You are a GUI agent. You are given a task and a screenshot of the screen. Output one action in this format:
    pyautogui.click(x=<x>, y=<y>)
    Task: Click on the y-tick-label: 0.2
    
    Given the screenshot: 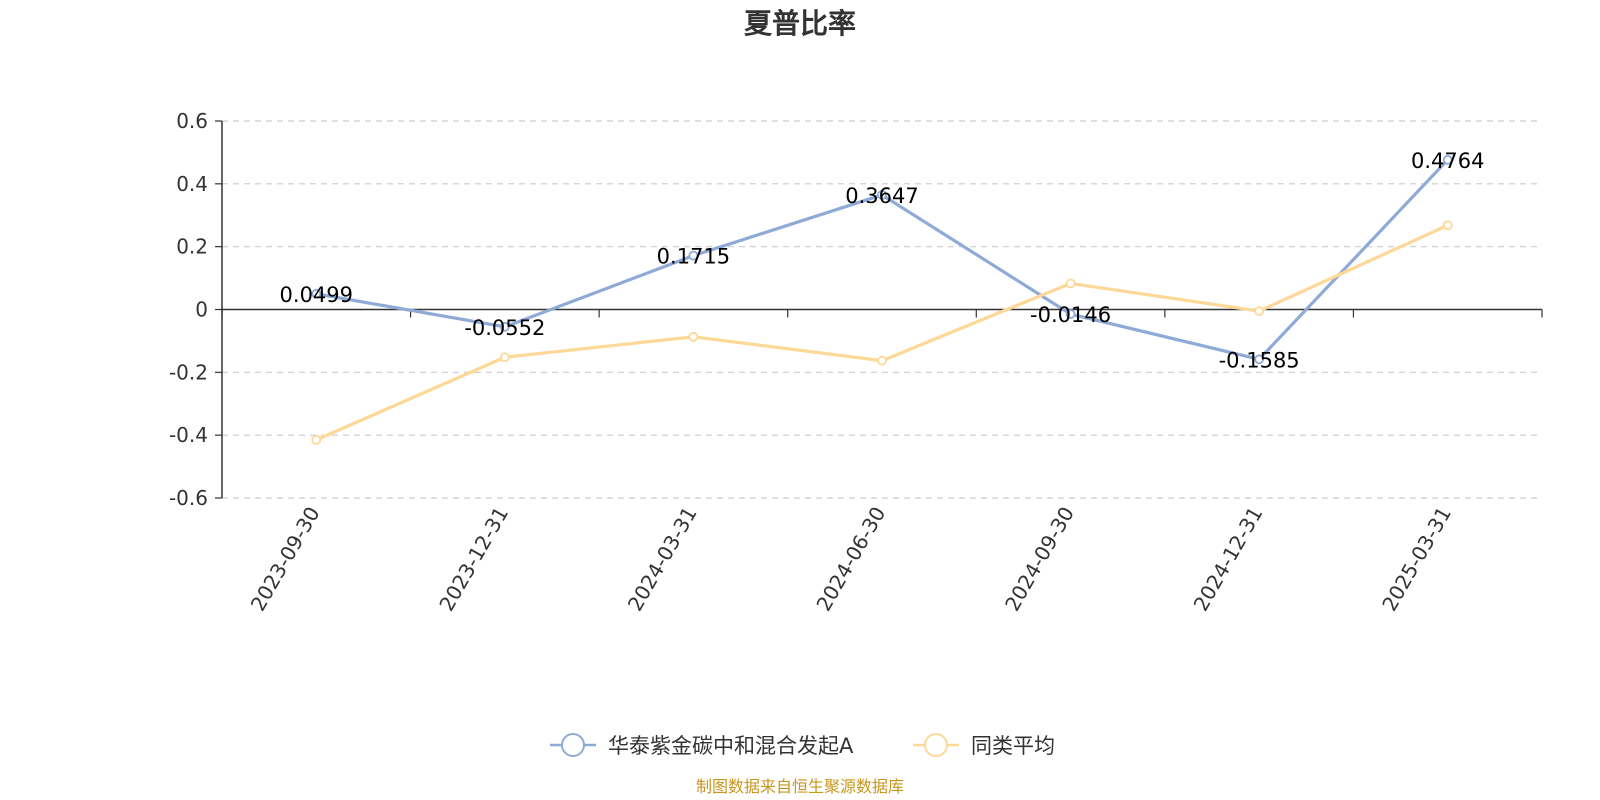 What is the action you would take?
    pyautogui.click(x=192, y=247)
    